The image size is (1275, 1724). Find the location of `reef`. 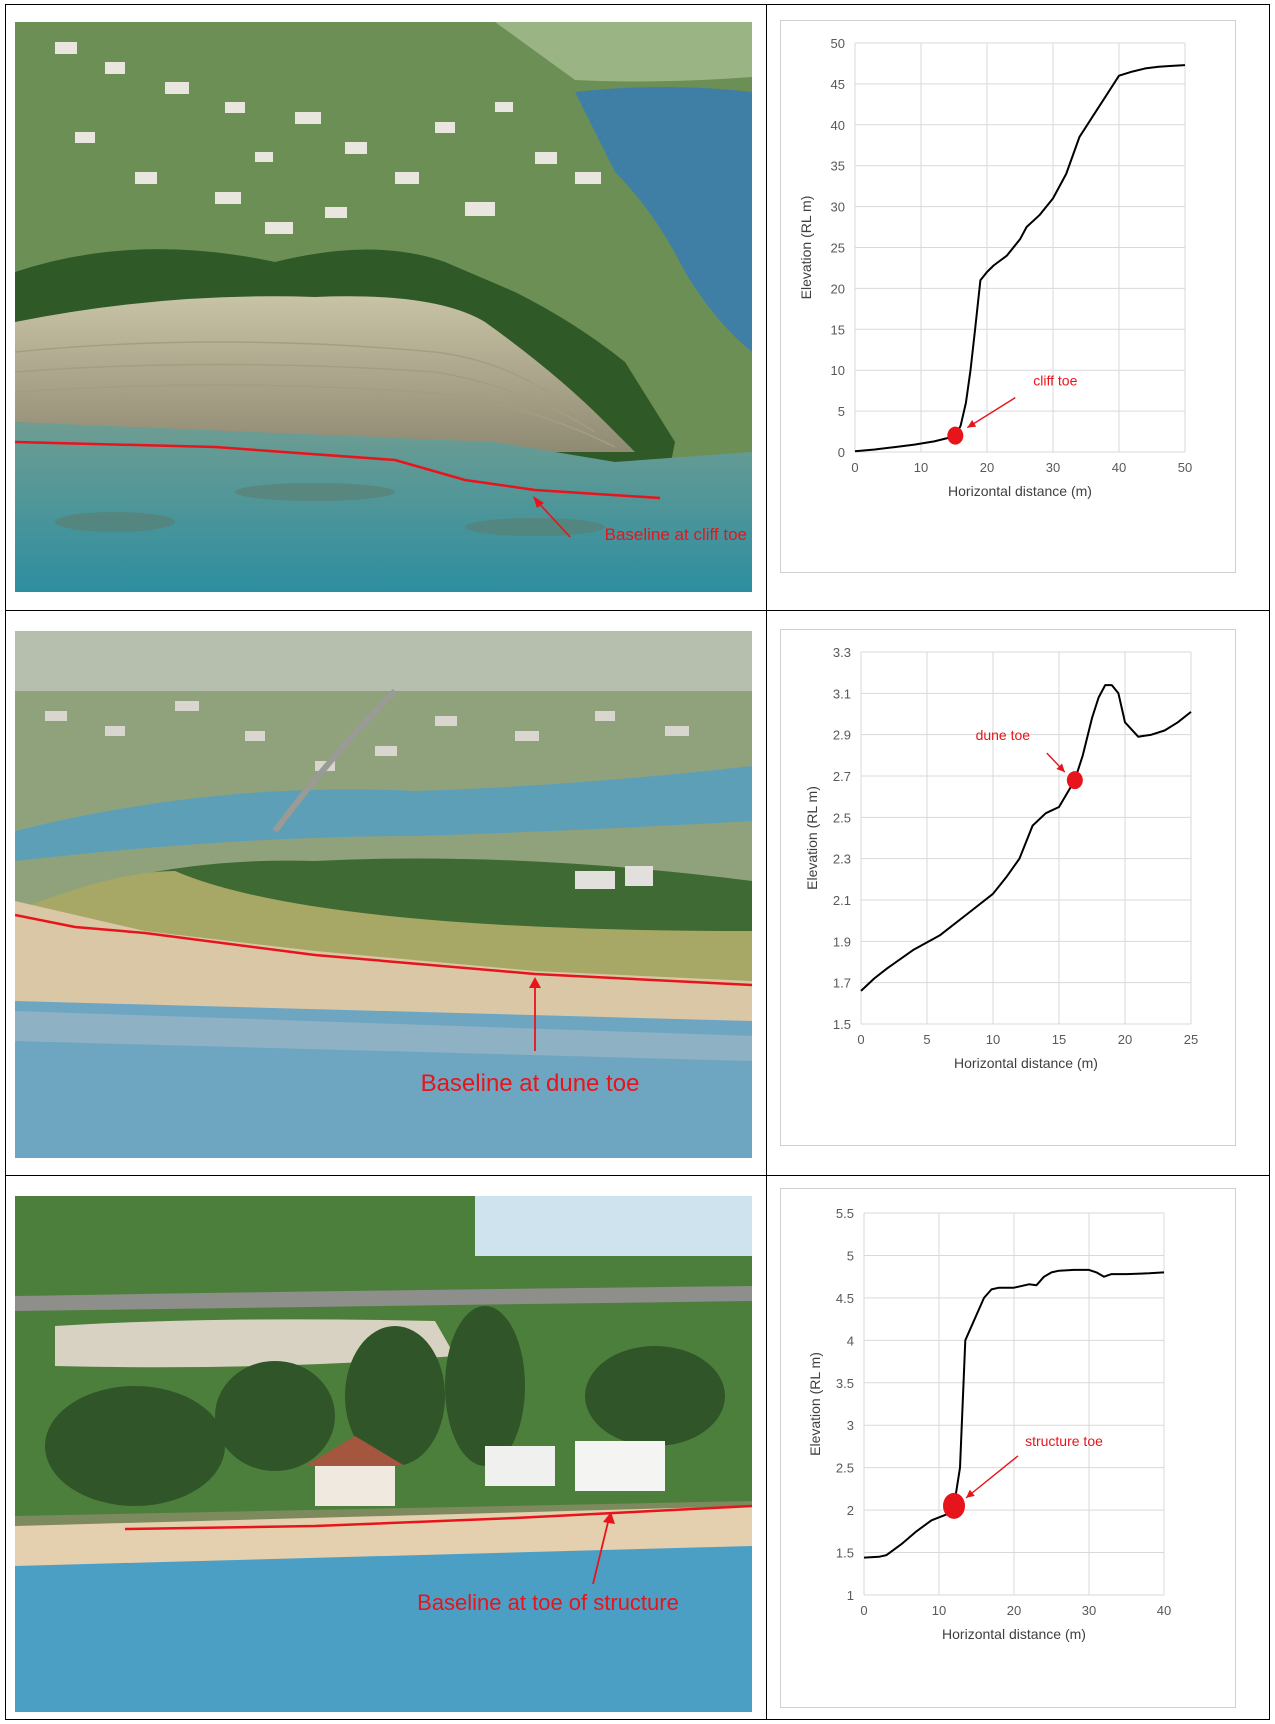

reef is located at coordinates (330, 509).